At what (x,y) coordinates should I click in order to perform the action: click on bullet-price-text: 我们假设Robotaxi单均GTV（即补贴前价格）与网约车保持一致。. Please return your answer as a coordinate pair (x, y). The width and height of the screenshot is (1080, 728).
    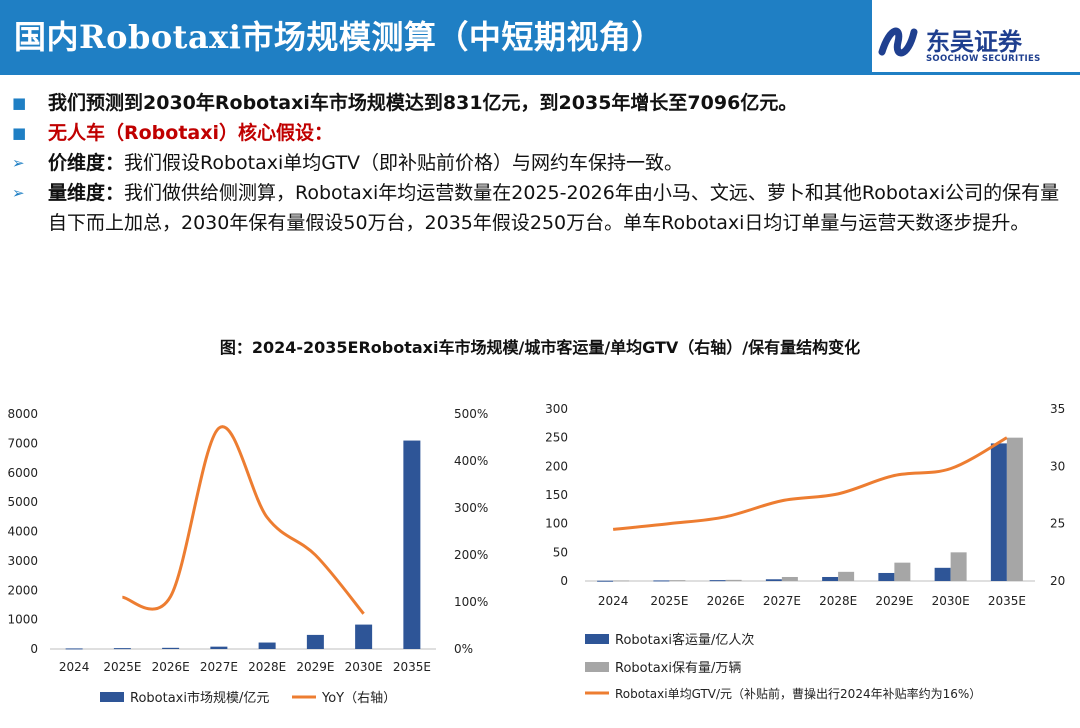
    Looking at the image, I should click on (403, 163).